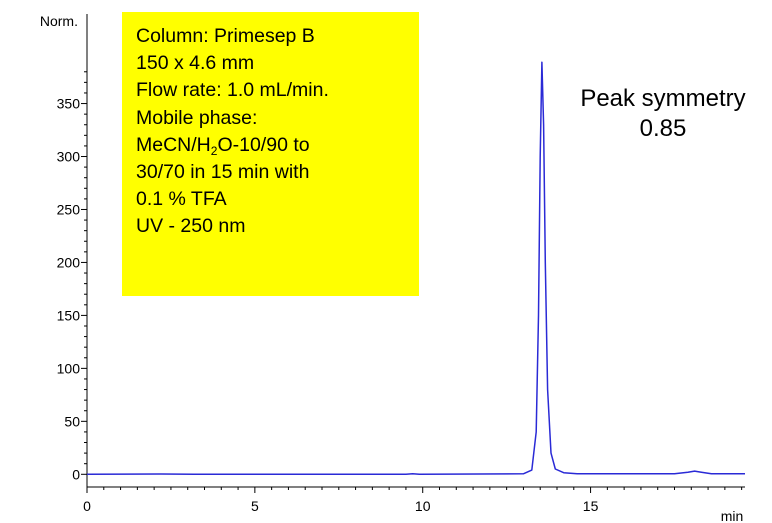  What do you see at coordinates (197, 117) in the screenshot?
I see `info-line-mobile-phase: Mobile phase:` at bounding box center [197, 117].